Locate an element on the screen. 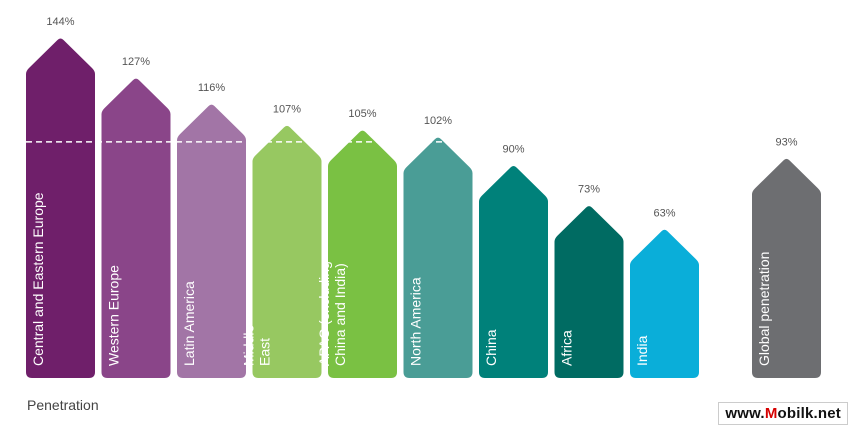 This screenshot has width=850, height=429. category-label-1: Central and Eastern Europe is located at coordinates (38, 279).